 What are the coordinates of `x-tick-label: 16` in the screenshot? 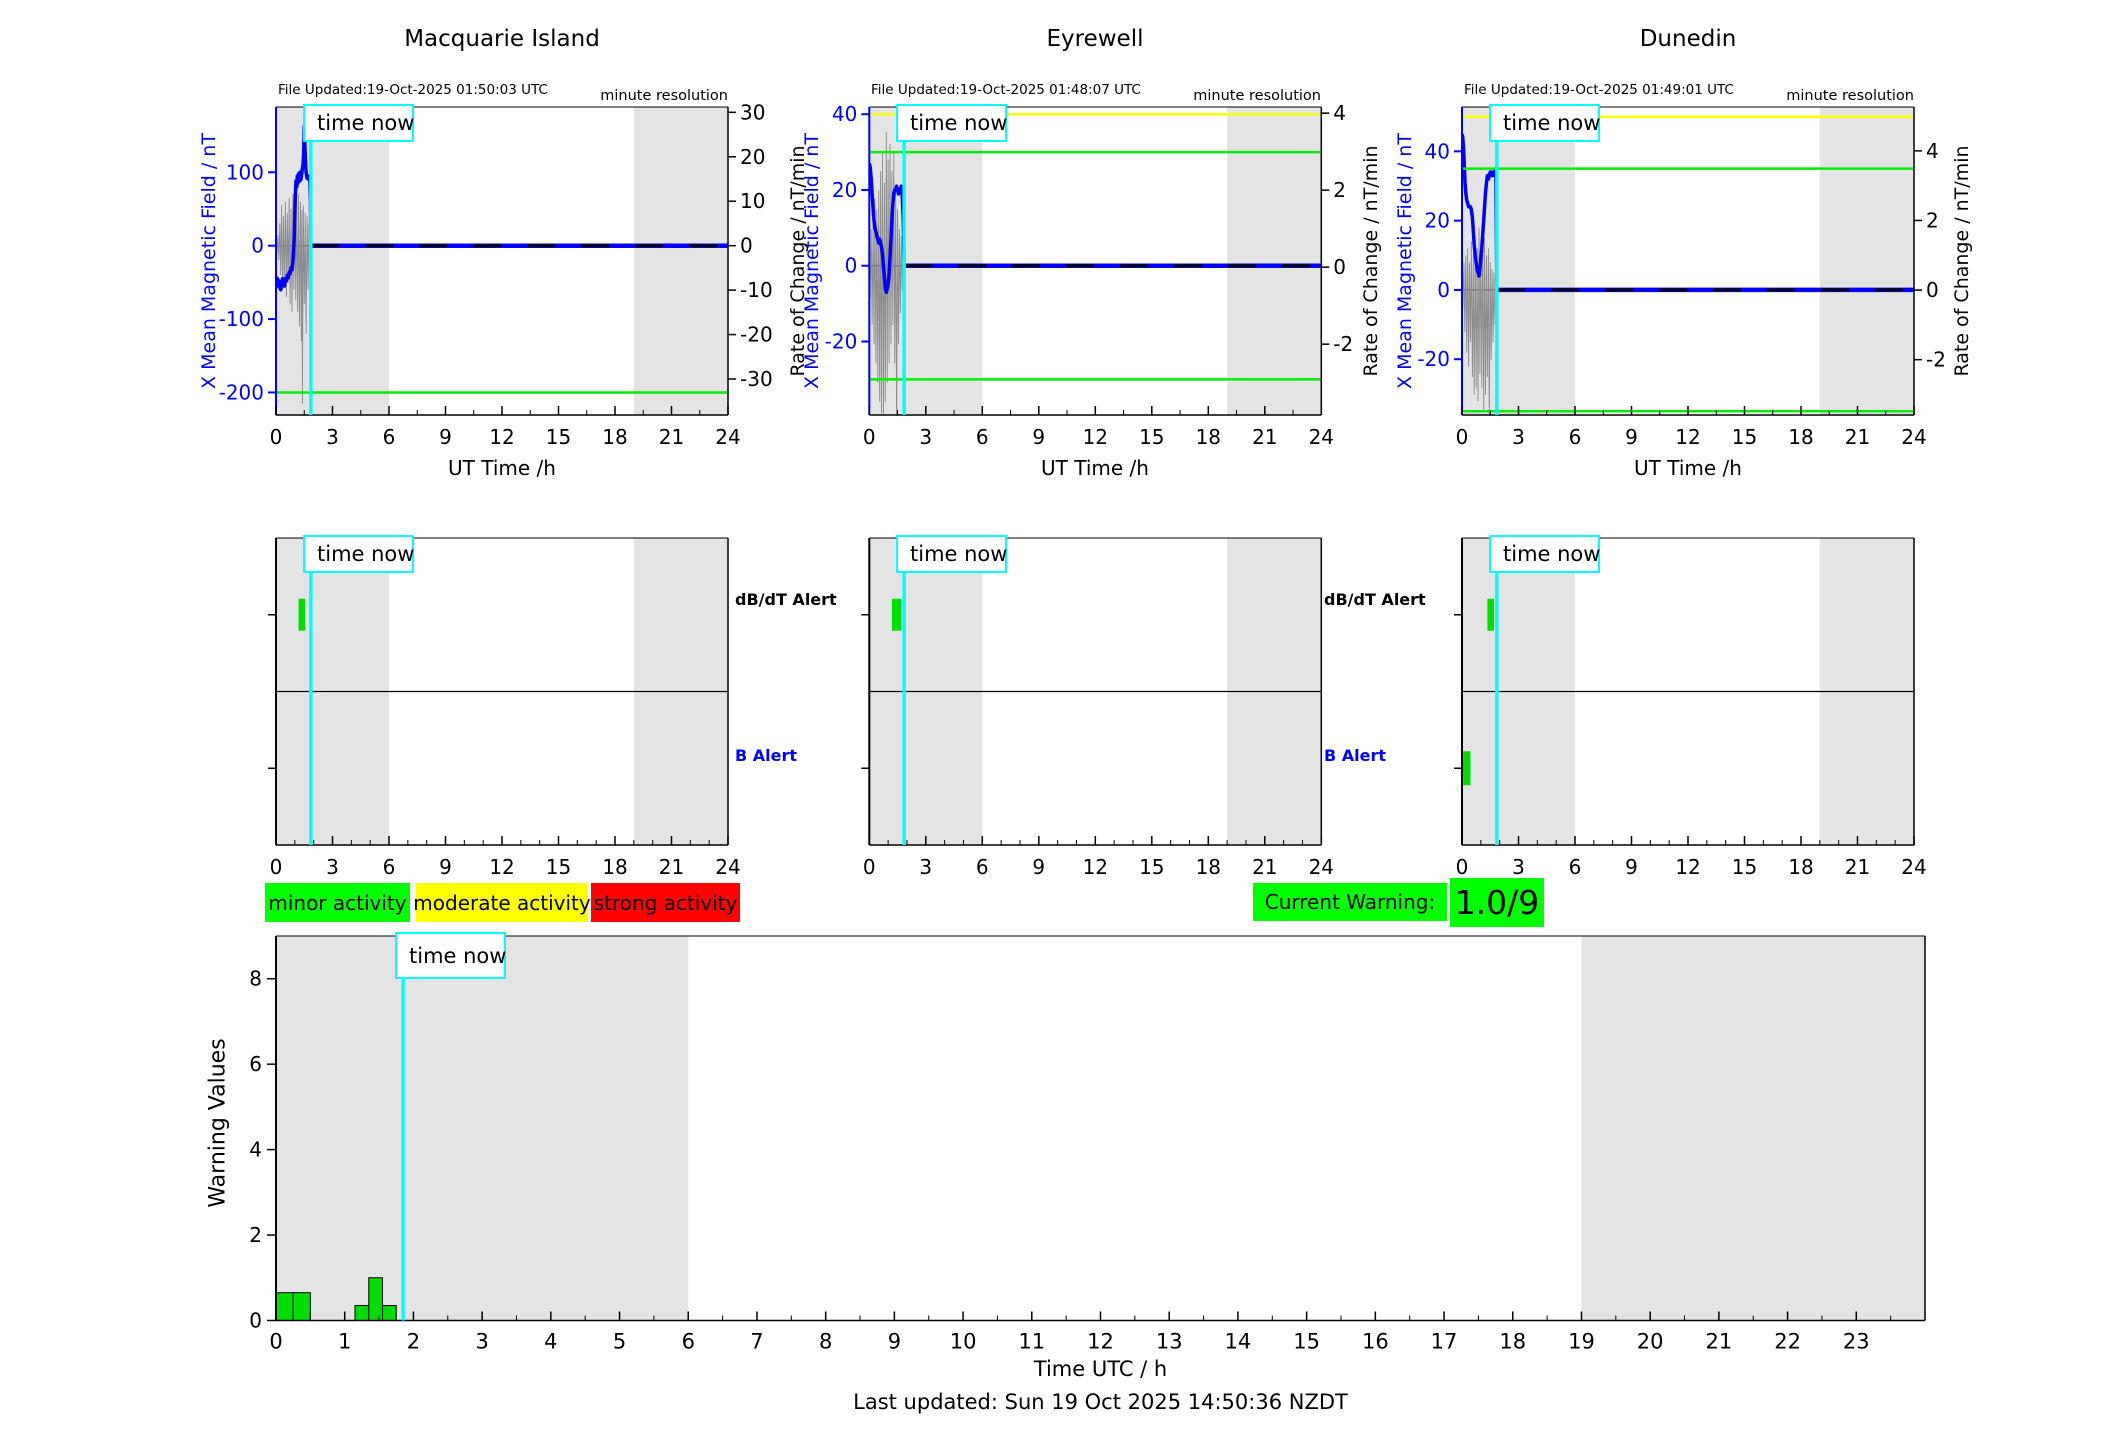 It's located at (1375, 1342).